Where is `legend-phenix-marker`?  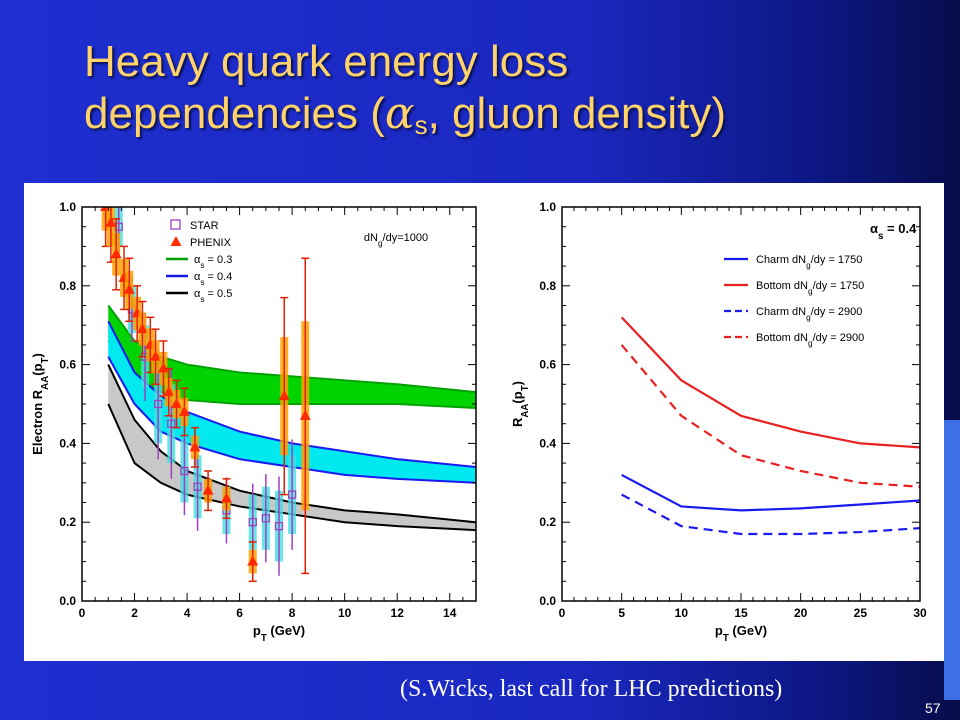
legend-phenix-marker is located at coordinates (176, 241).